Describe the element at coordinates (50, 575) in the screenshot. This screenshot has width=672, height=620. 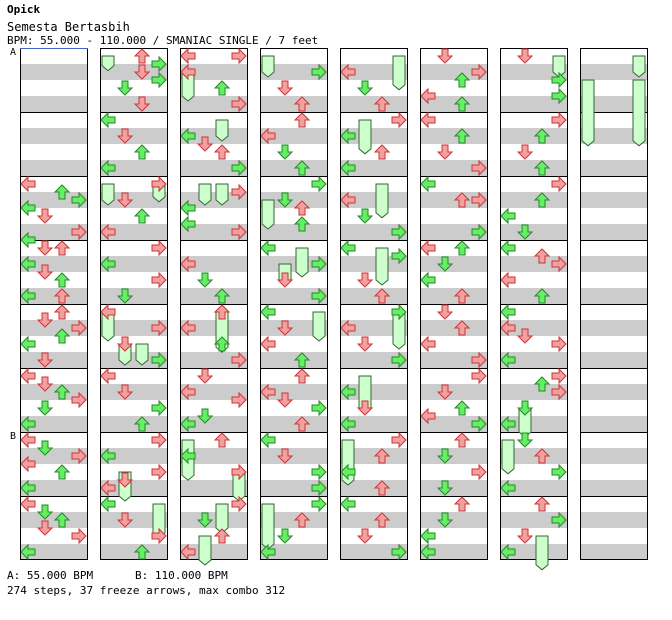
I see `bpm-a-legend: A: 55.000 BPM` at that location.